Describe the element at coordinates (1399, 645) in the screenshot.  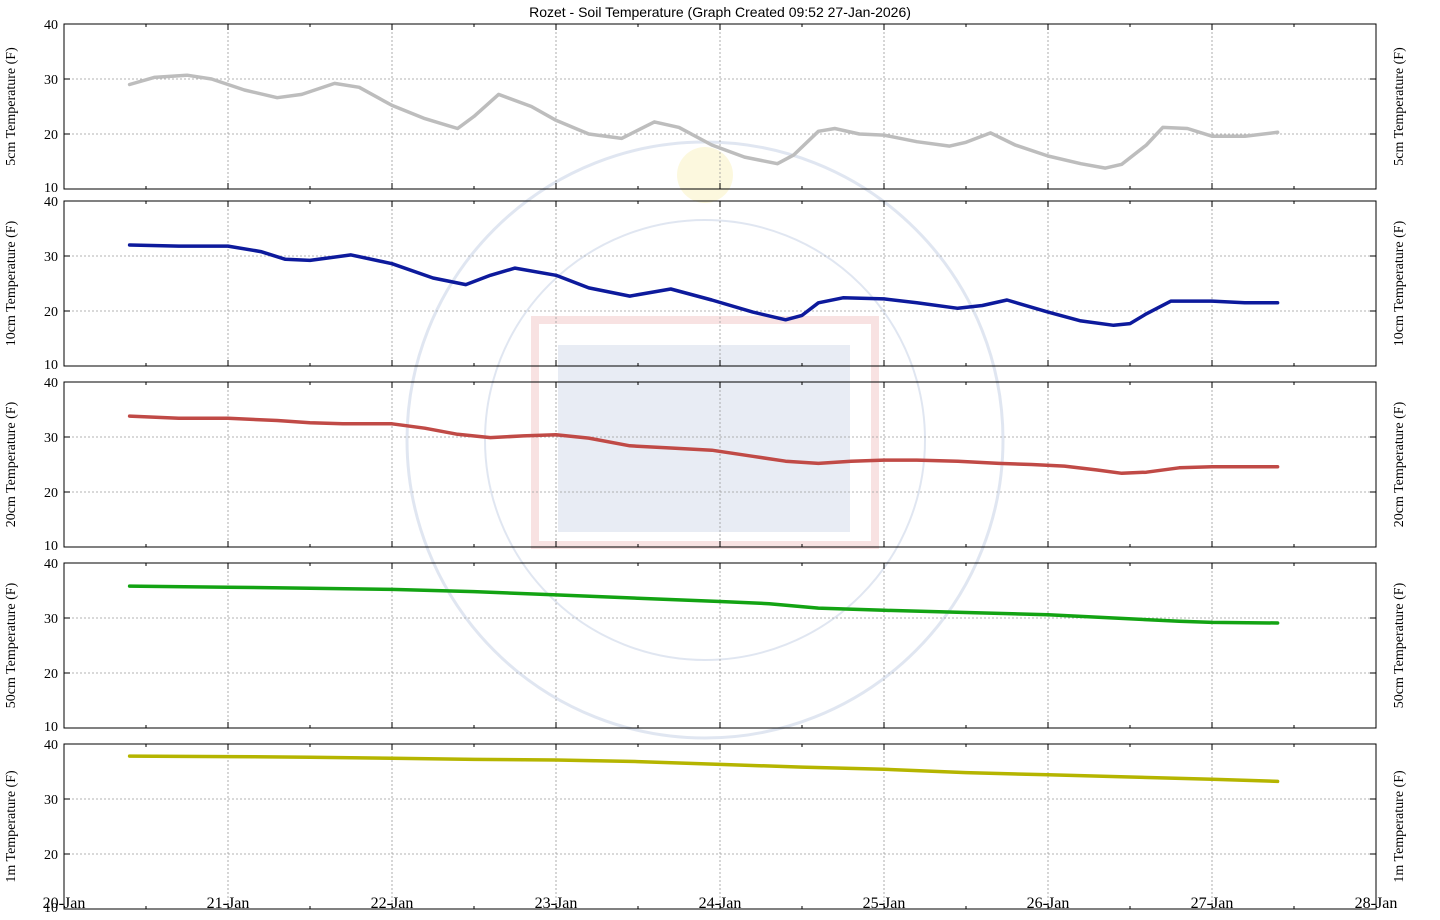
I see `y-axis-label-right: 50cm Temperature (F)` at that location.